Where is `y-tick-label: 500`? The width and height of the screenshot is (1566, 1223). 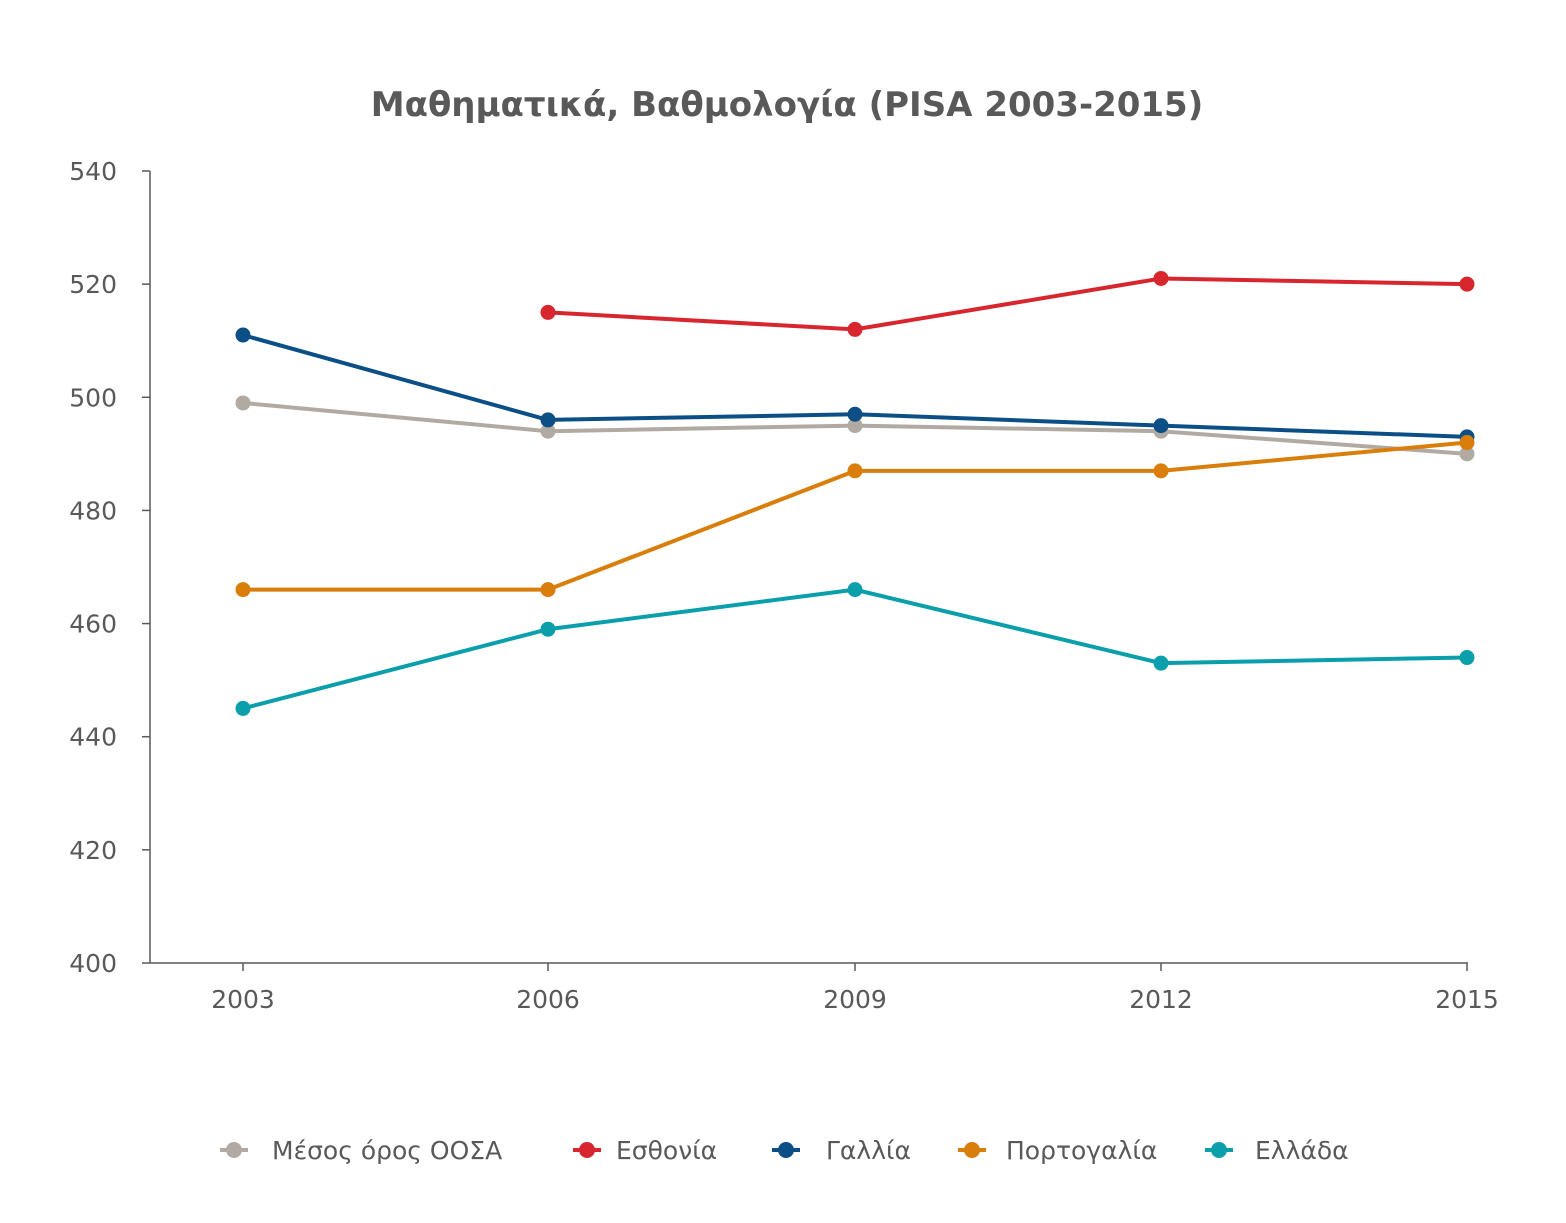
y-tick-label: 500 is located at coordinates (93, 397).